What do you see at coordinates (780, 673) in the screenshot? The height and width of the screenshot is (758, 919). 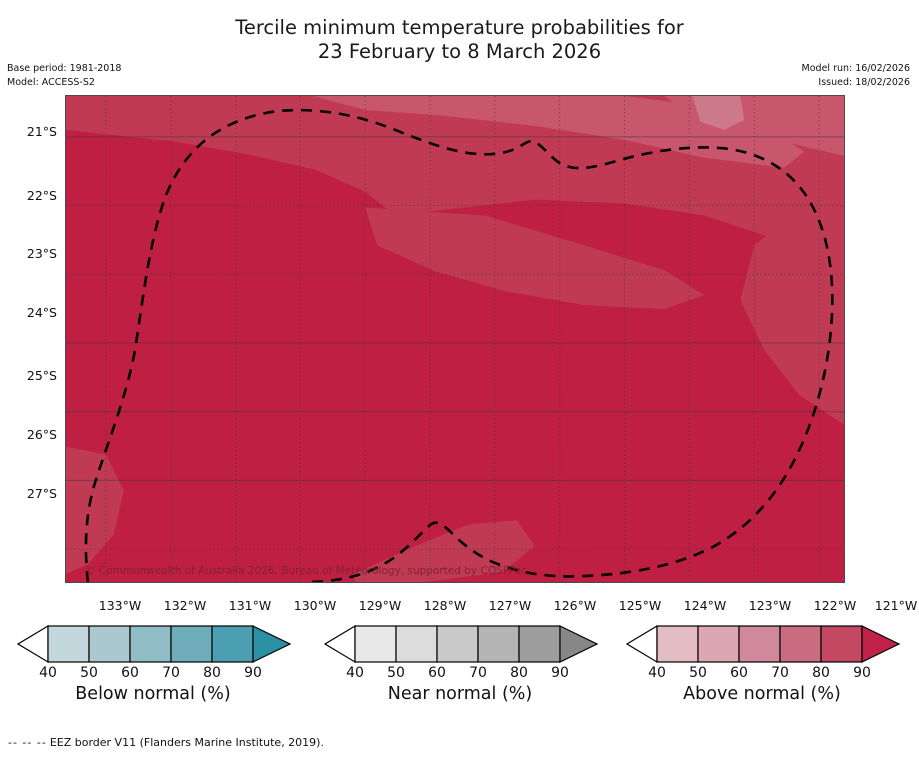 I see `colorbar-above-tick-70: 70` at bounding box center [780, 673].